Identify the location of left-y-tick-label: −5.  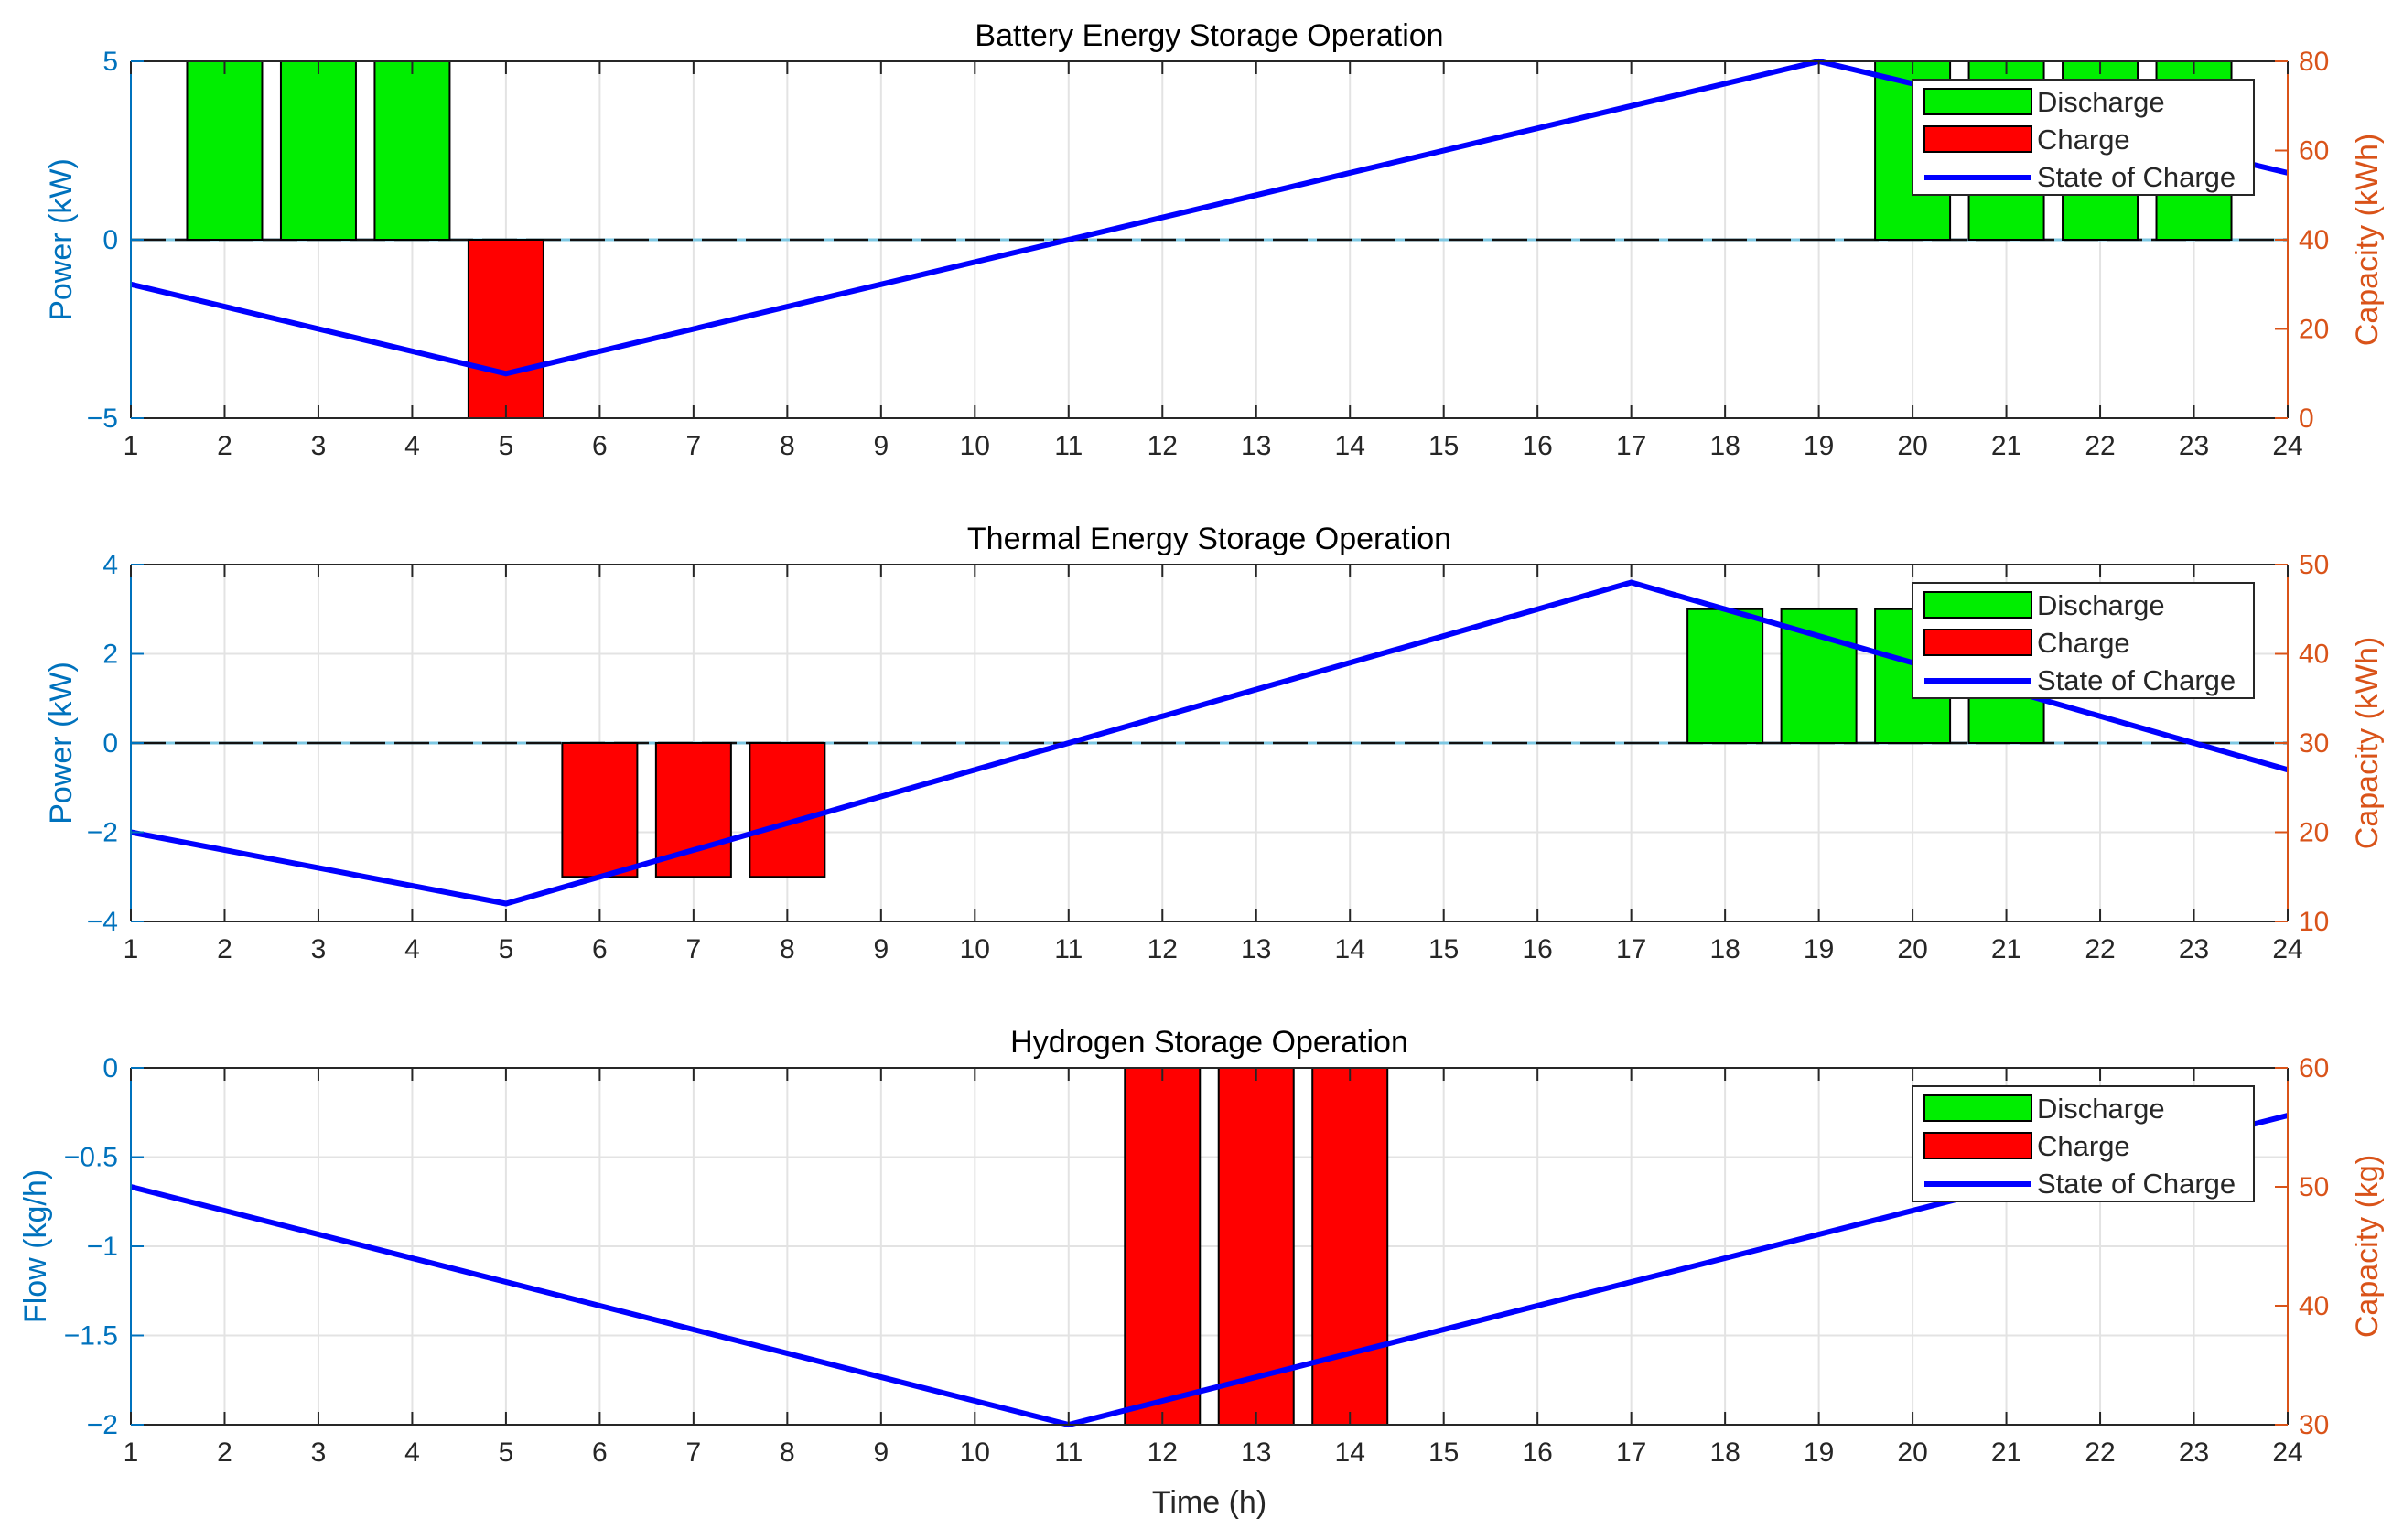
(102, 419).